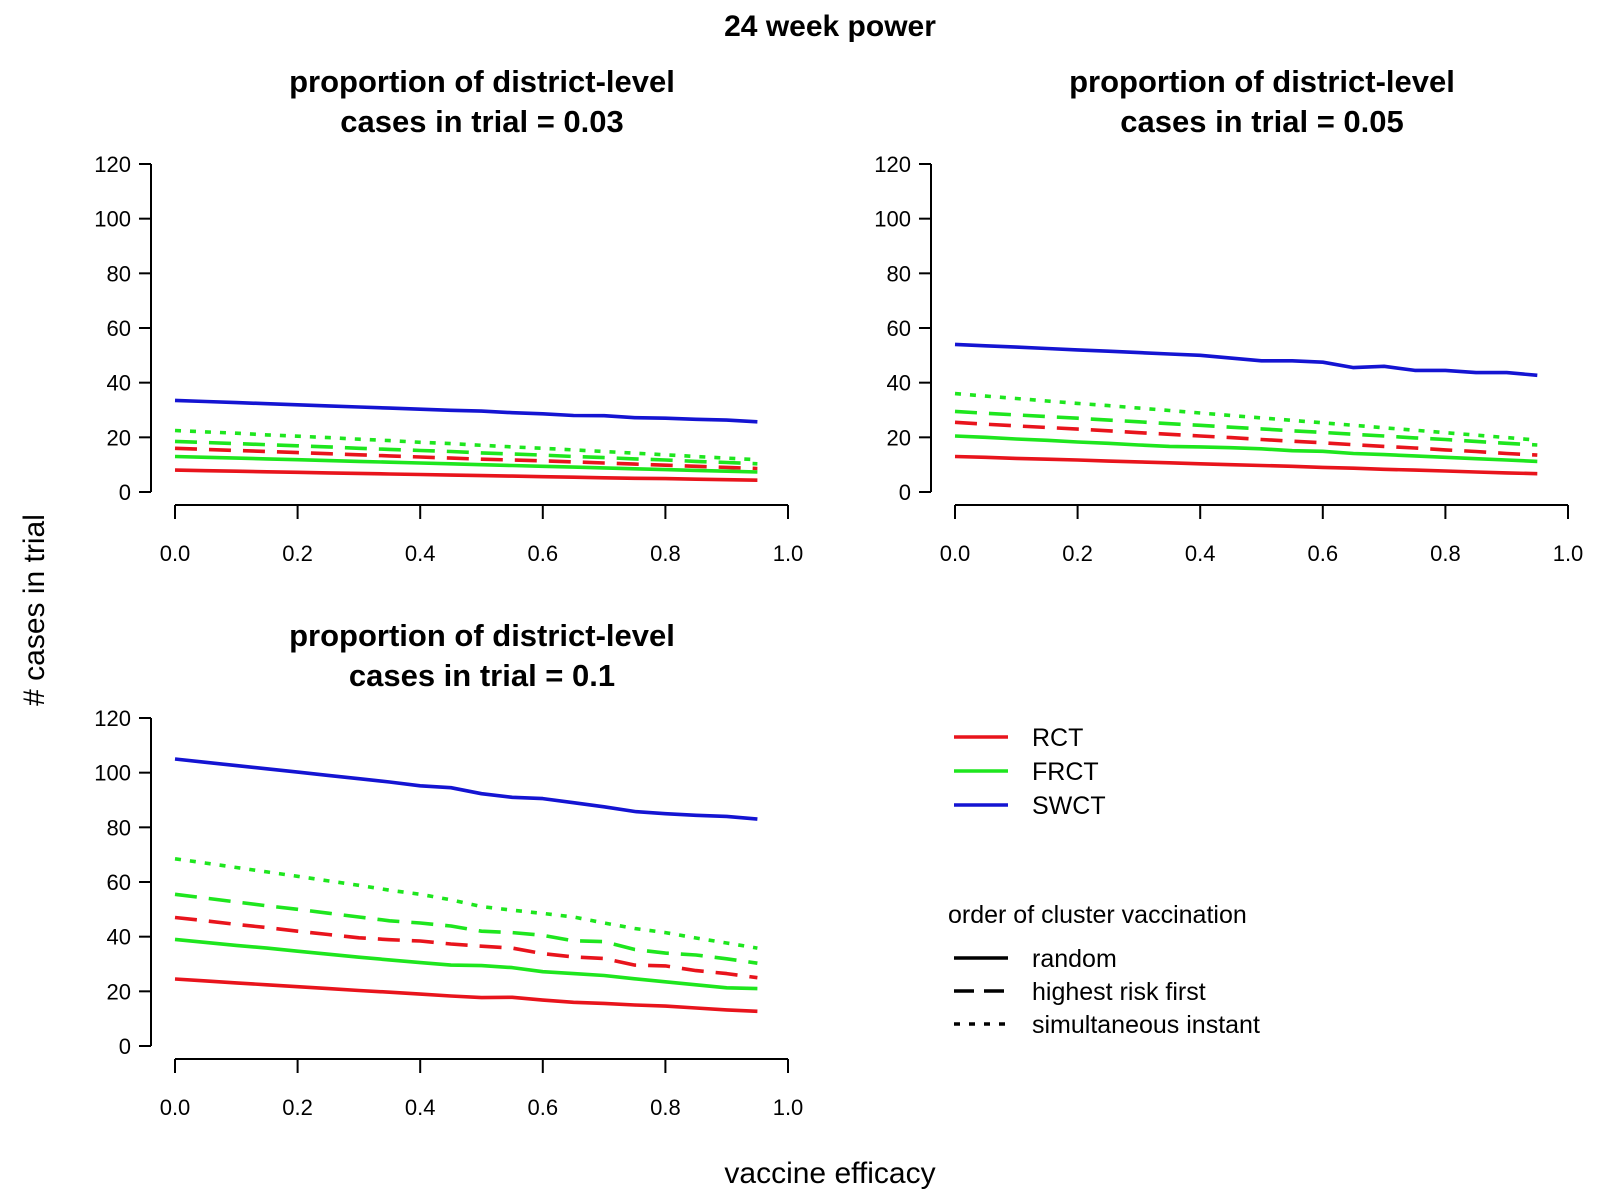 The image size is (1600, 1200). I want to click on panel-1-x-tick-label-0: 0.0, so click(175, 553).